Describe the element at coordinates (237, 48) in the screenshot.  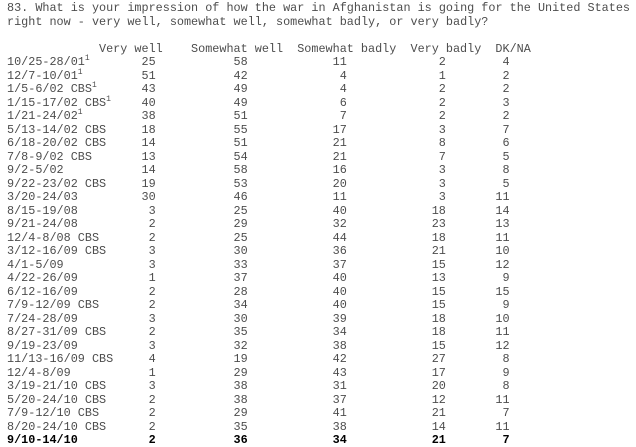
I see `column-header-somewhat-well: Somewhat well` at that location.